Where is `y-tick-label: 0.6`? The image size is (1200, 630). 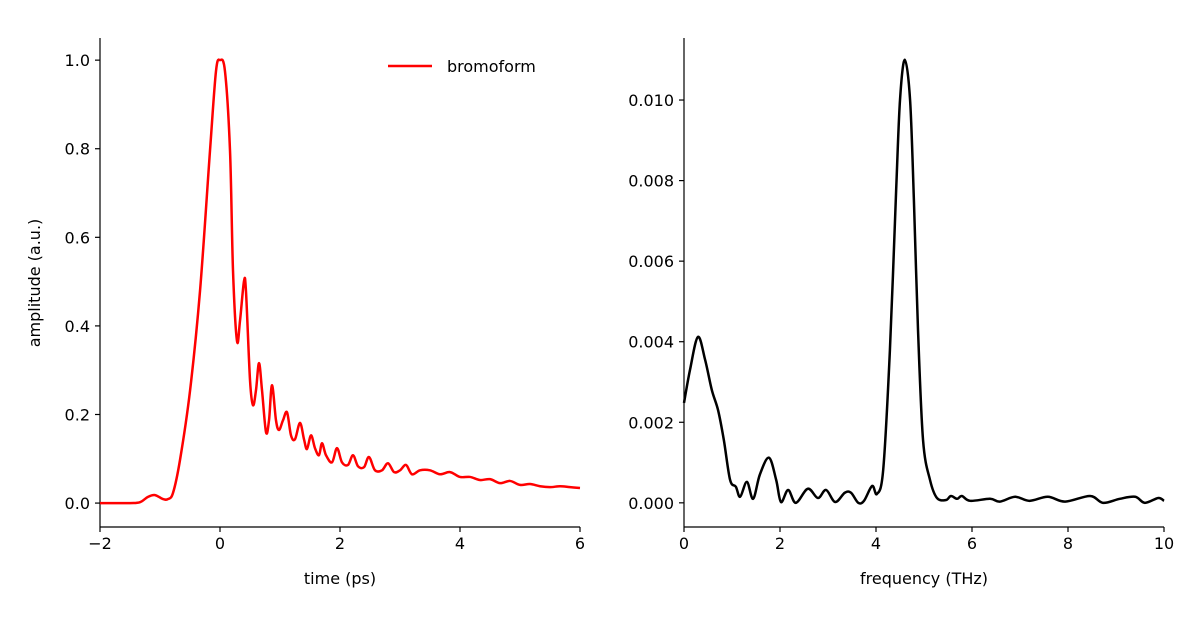 y-tick-label: 0.6 is located at coordinates (77, 237).